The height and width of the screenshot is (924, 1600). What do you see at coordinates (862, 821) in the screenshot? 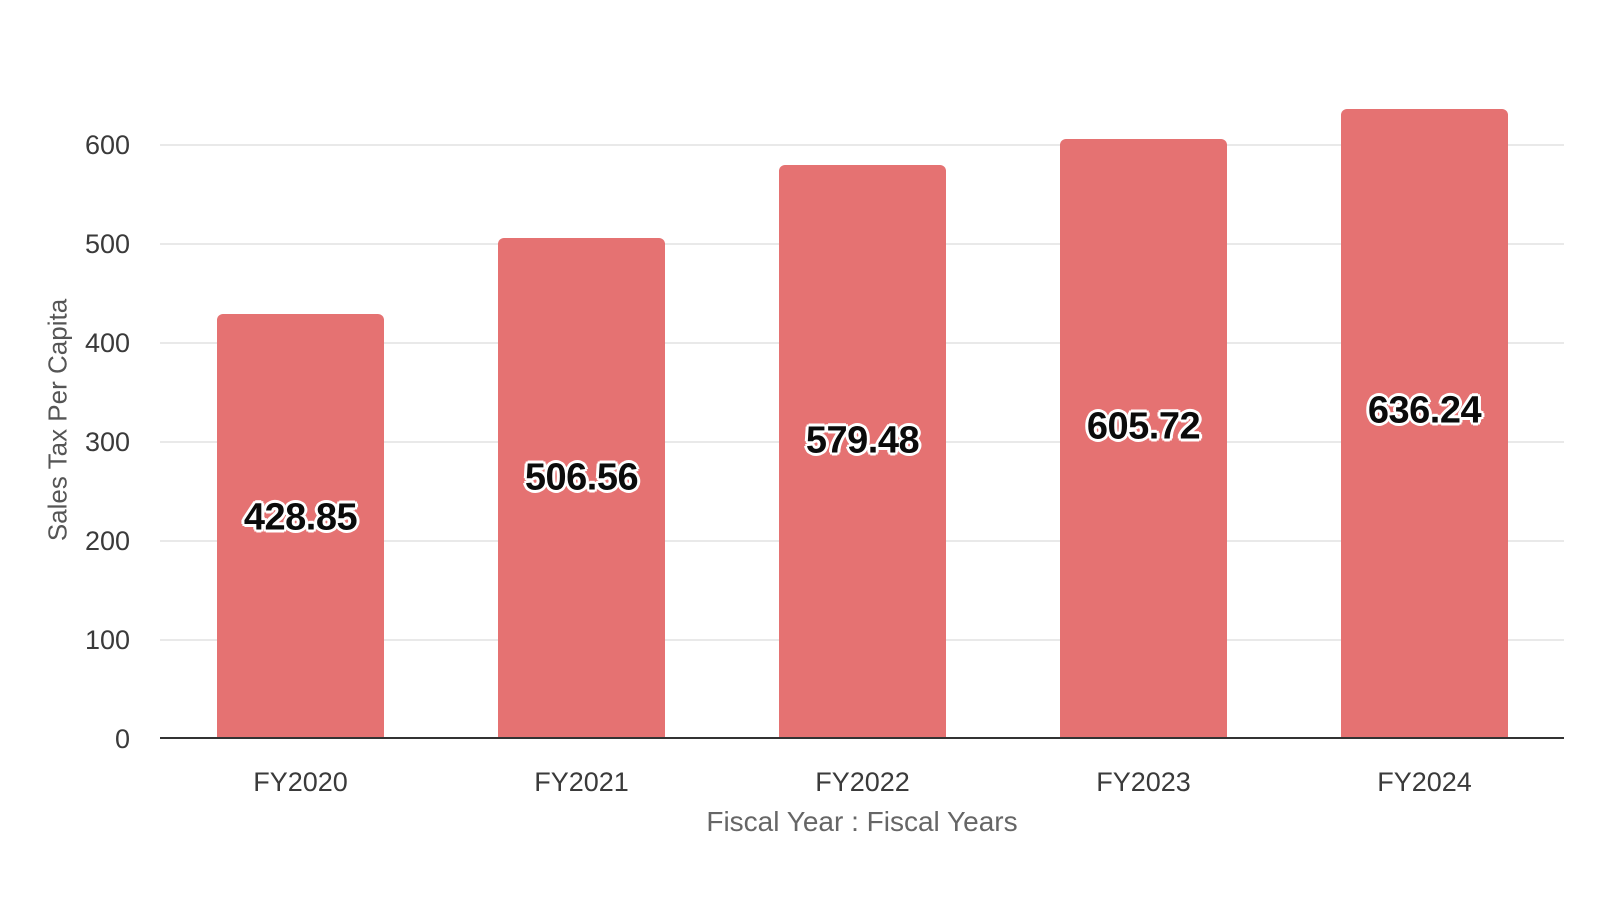
I see `x-axis-title: Fiscal Year : Fiscal Years` at bounding box center [862, 821].